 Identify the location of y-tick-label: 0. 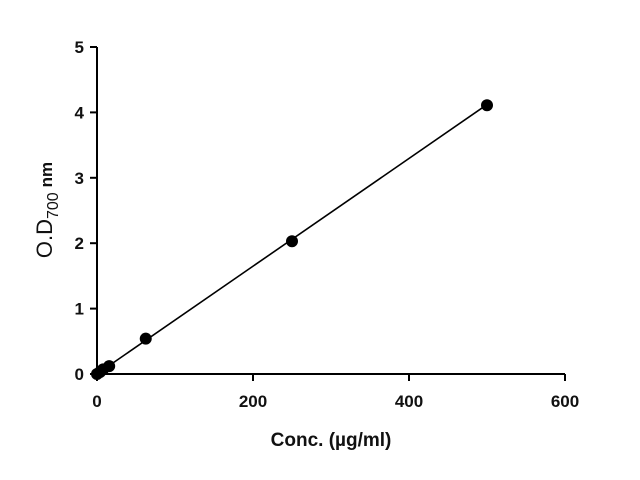
(79, 374).